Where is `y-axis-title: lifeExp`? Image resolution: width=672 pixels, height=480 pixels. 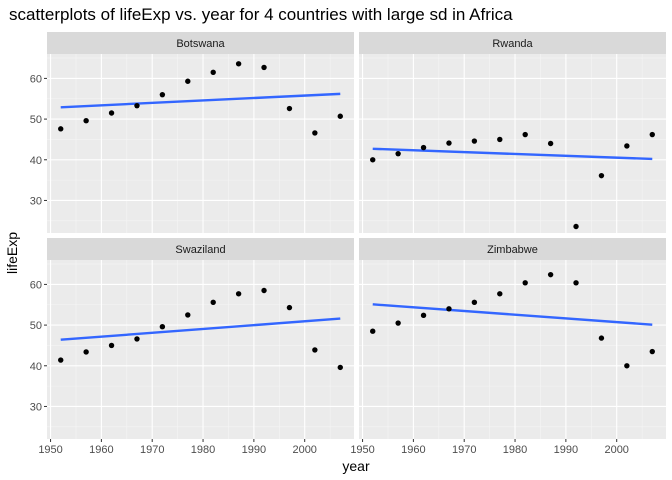
y-axis-title: lifeExp is located at coordinates (12, 253).